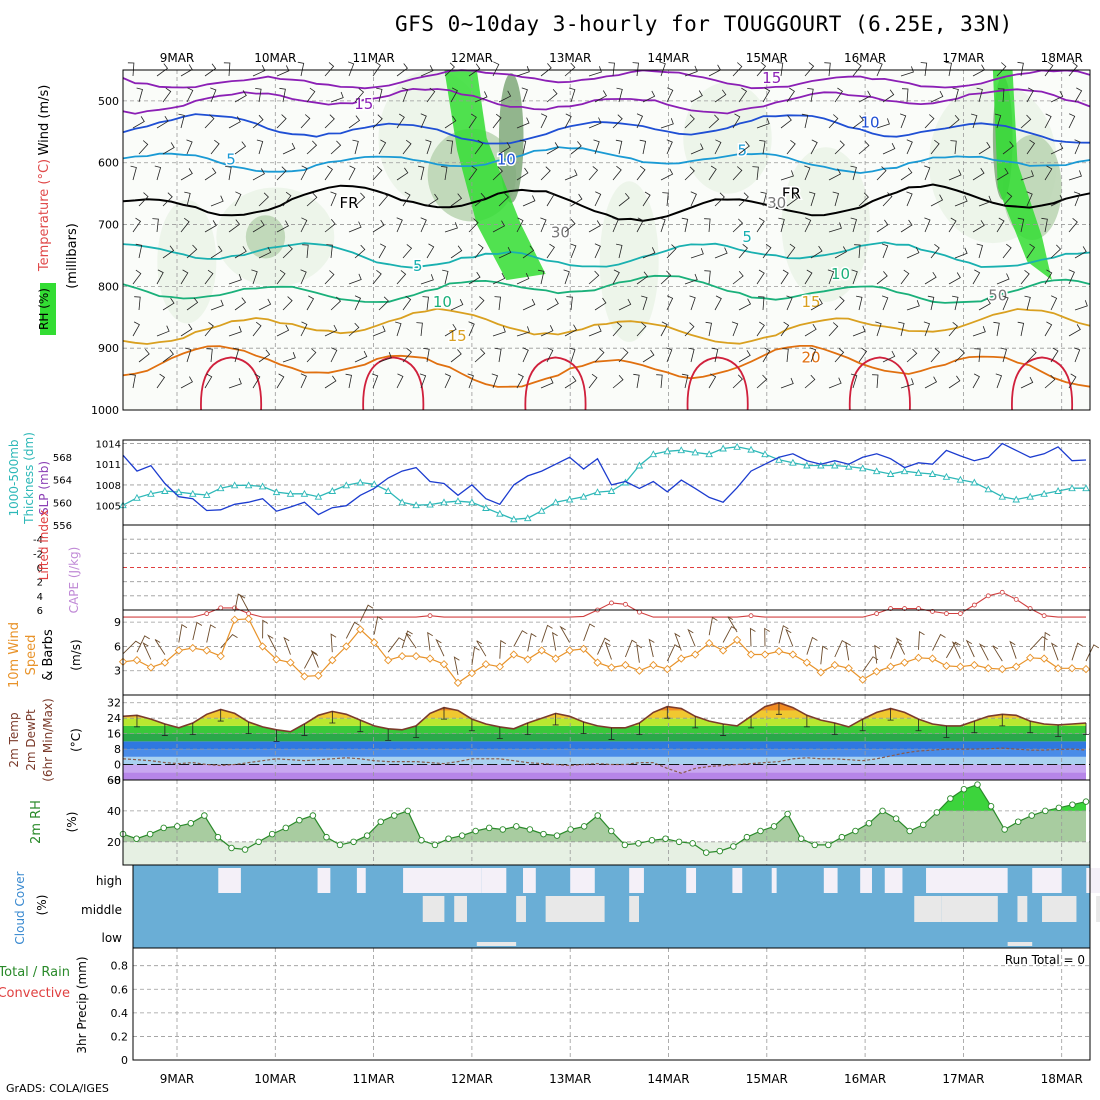 Image resolution: width=1100 pixels, height=1100 pixels. What do you see at coordinates (108, 486) in the screenshot?
I see `slp-tick-label: 1008` at bounding box center [108, 486].